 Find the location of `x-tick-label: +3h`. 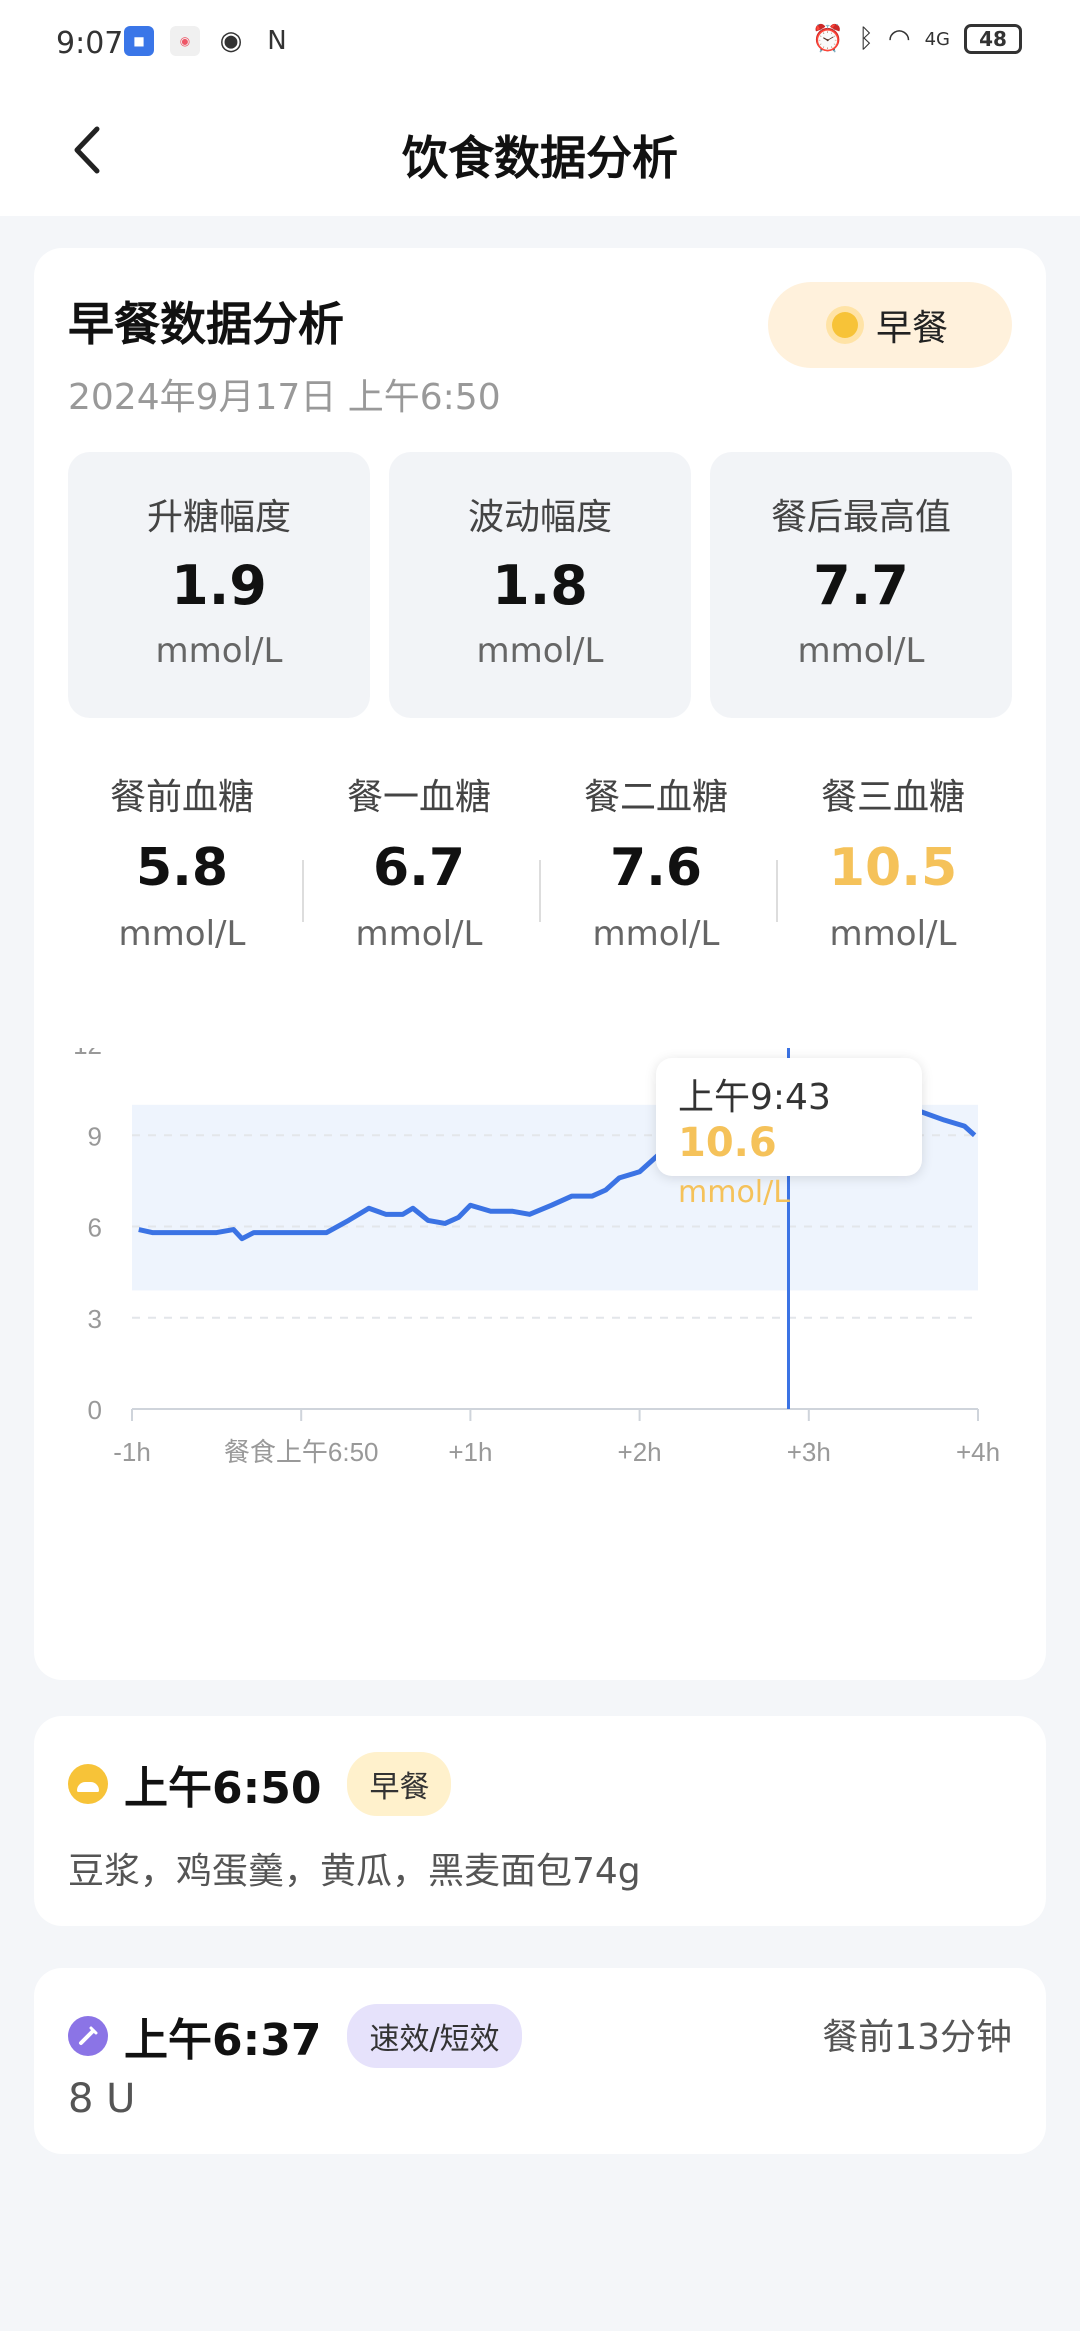

x-tick-label: +3h is located at coordinates (809, 1452).